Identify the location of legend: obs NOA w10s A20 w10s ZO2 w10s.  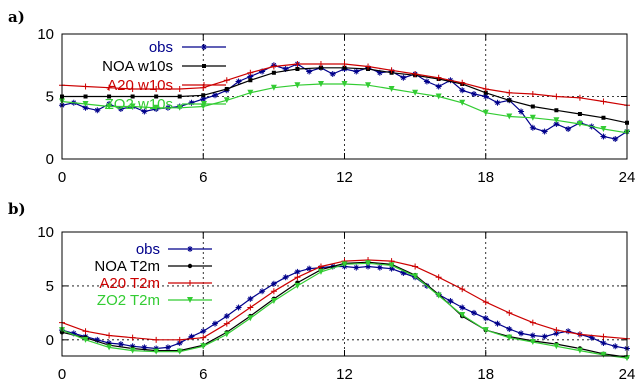
(164, 76).